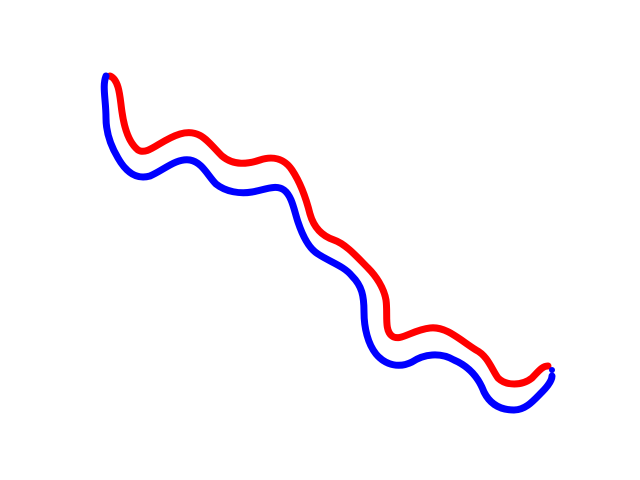  What do you see at coordinates (552, 370) in the screenshot?
I see `blue-end-dot` at bounding box center [552, 370].